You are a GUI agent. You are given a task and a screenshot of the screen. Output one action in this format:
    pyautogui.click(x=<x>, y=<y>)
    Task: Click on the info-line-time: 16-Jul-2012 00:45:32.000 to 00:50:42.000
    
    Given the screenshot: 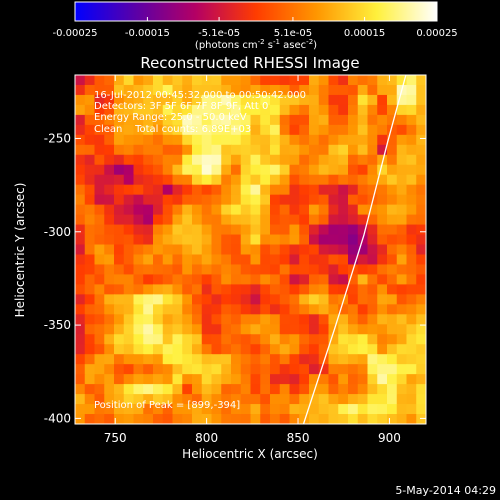 What is the action you would take?
    pyautogui.click(x=200, y=95)
    